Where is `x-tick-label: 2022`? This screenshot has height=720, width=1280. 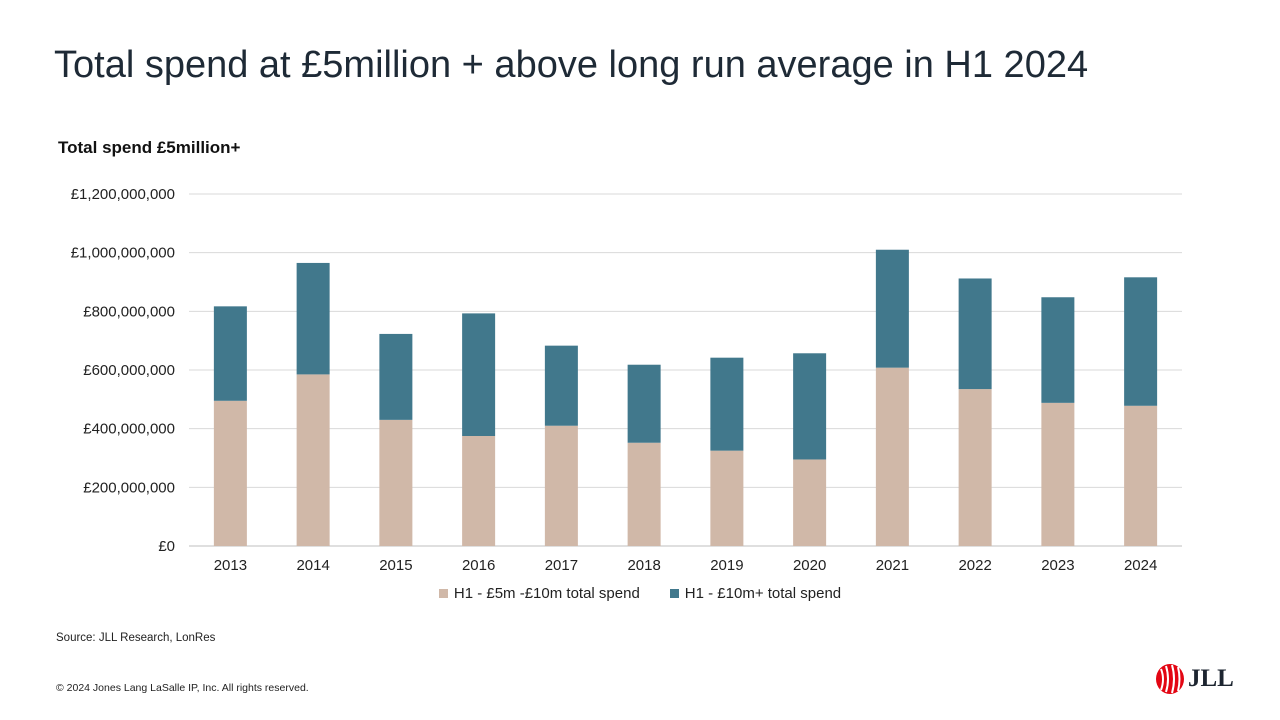
x-tick-label: 2022 is located at coordinates (974, 565).